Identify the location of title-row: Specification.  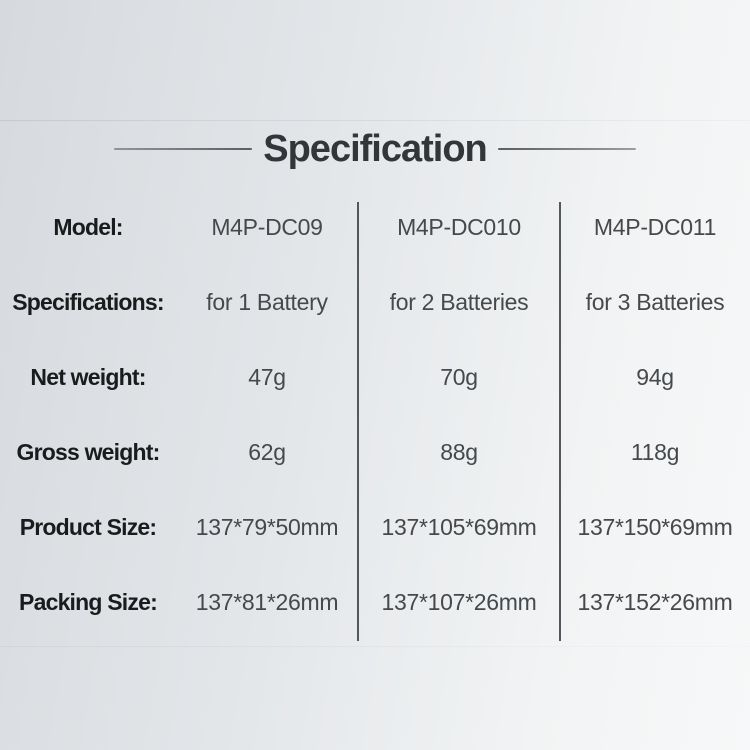
(375, 149).